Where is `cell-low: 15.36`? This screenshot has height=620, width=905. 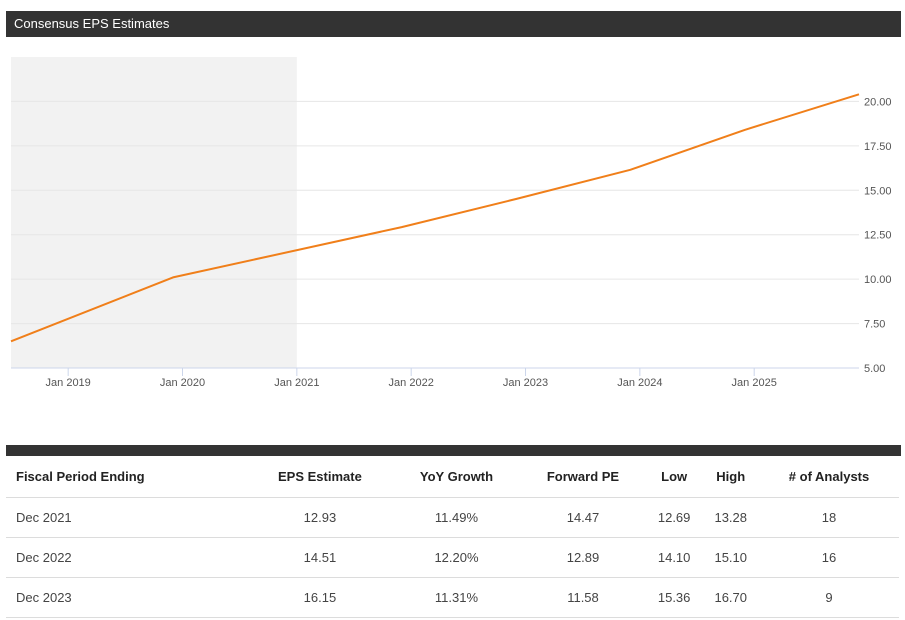 cell-low: 15.36 is located at coordinates (674, 597).